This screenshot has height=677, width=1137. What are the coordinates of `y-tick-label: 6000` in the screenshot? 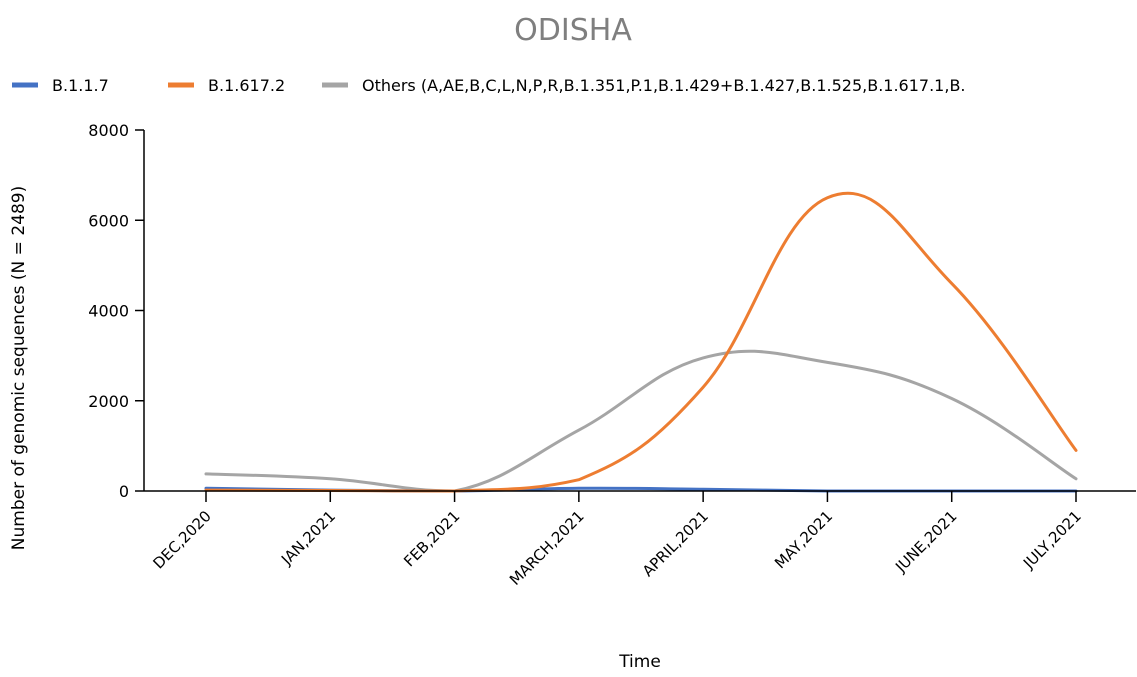 It's located at (108, 220).